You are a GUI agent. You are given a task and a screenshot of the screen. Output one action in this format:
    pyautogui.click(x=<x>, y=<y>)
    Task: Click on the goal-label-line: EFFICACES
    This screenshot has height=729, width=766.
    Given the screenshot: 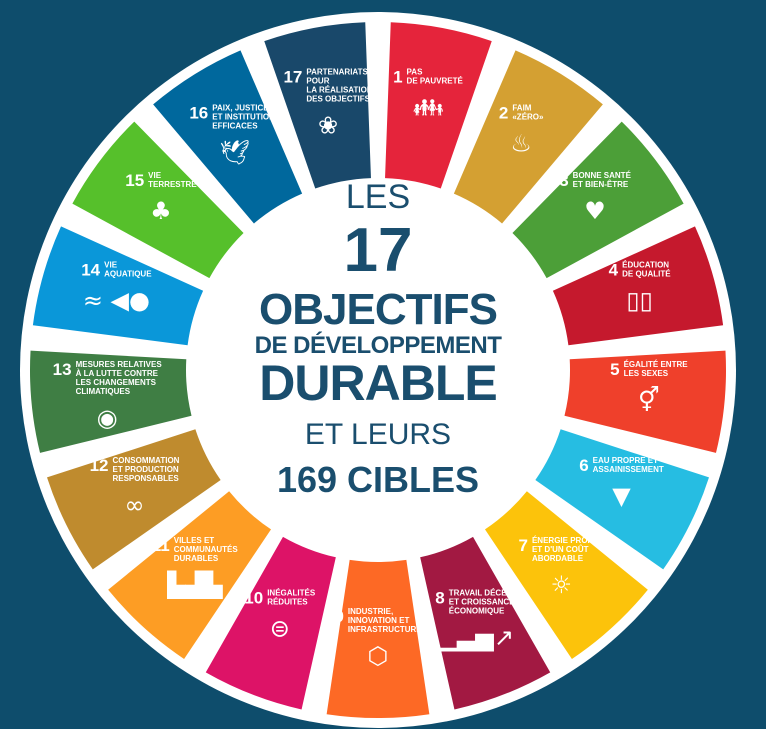 What is the action you would take?
    pyautogui.click(x=235, y=126)
    